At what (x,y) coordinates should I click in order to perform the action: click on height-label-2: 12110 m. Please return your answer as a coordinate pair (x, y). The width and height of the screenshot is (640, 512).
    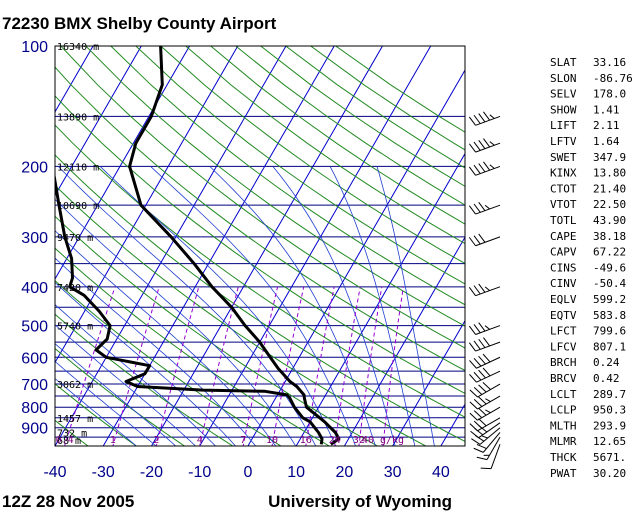
    Looking at the image, I should click on (78, 167).